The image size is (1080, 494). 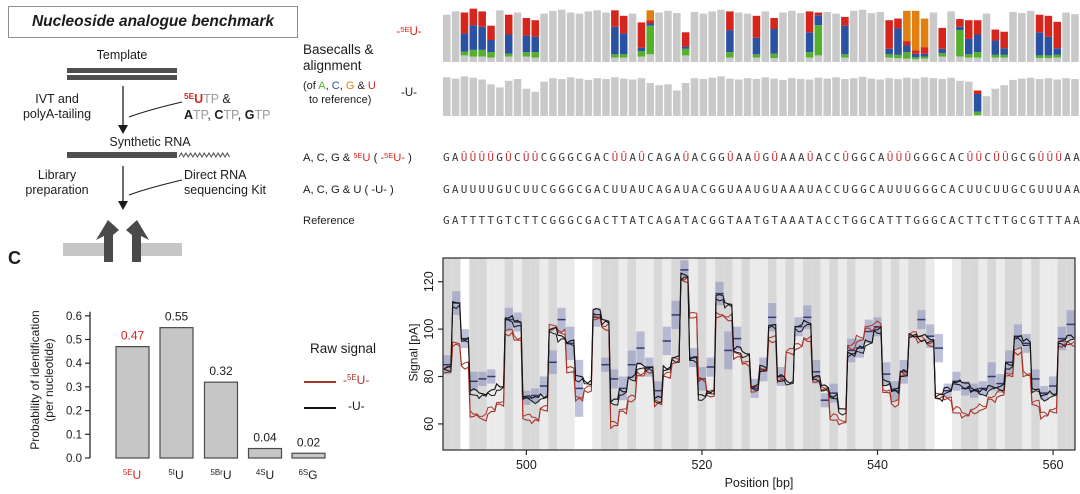 What do you see at coordinates (357, 157) in the screenshot?
I see `seq-label-5eu: A, C, G & 5EU ( -5EU- )` at bounding box center [357, 157].